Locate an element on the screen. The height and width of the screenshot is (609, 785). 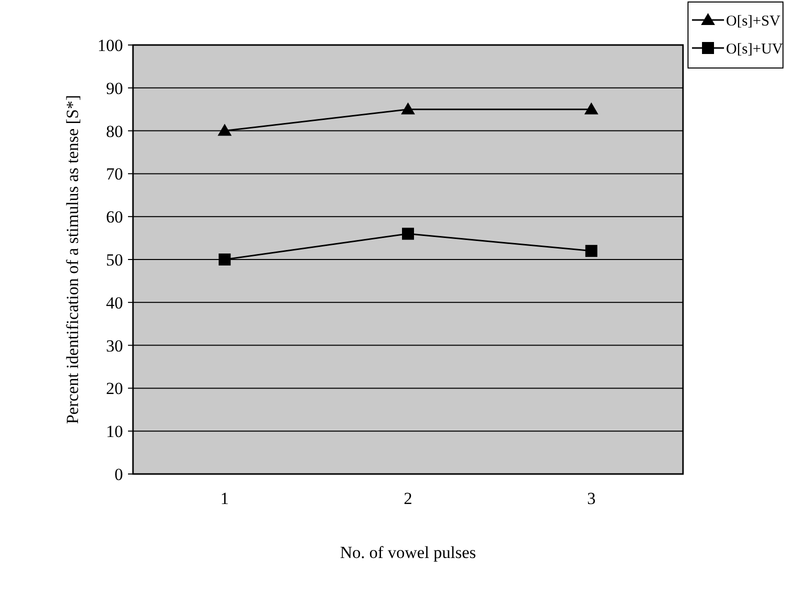
x-tick-label: 3 is located at coordinates (591, 498).